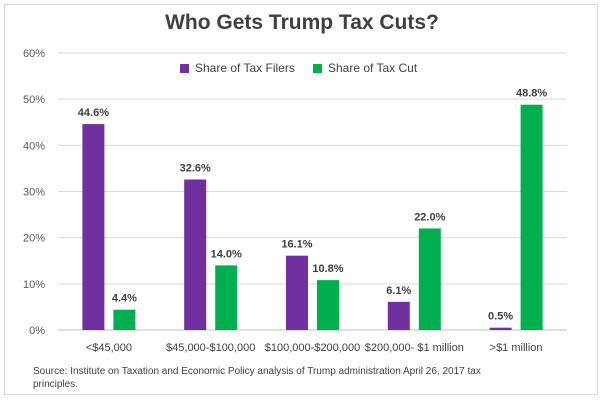 Image resolution: width=604 pixels, height=401 pixels. What do you see at coordinates (34, 193) in the screenshot?
I see `y-tick-label: 30%` at bounding box center [34, 193].